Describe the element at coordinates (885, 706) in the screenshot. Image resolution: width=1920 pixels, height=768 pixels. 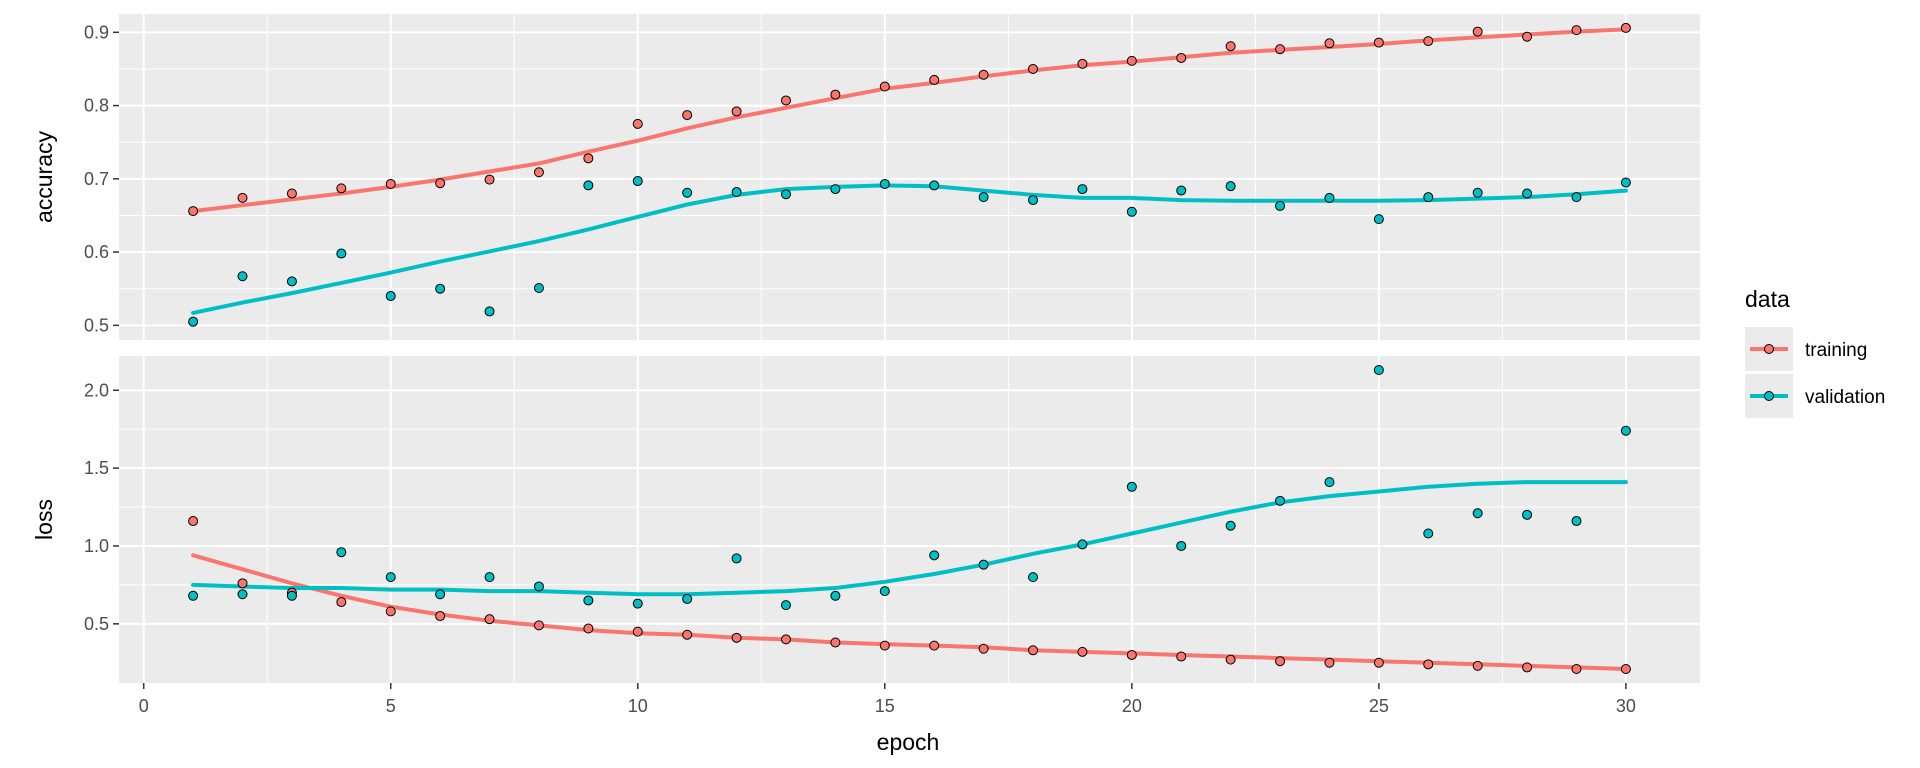
I see `x-tick-label: 15` at that location.